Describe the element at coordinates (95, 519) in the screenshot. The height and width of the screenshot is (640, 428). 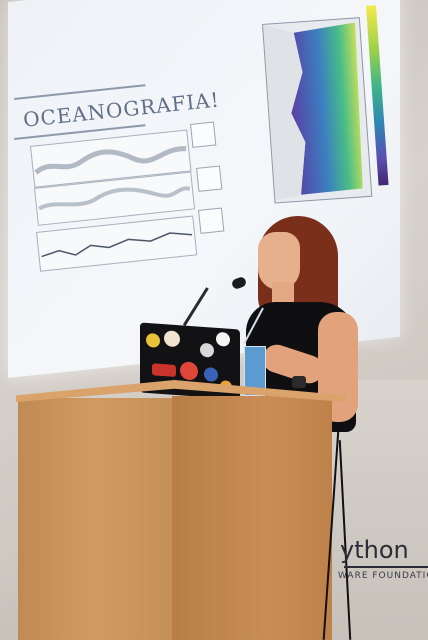
I see `podium-front` at that location.